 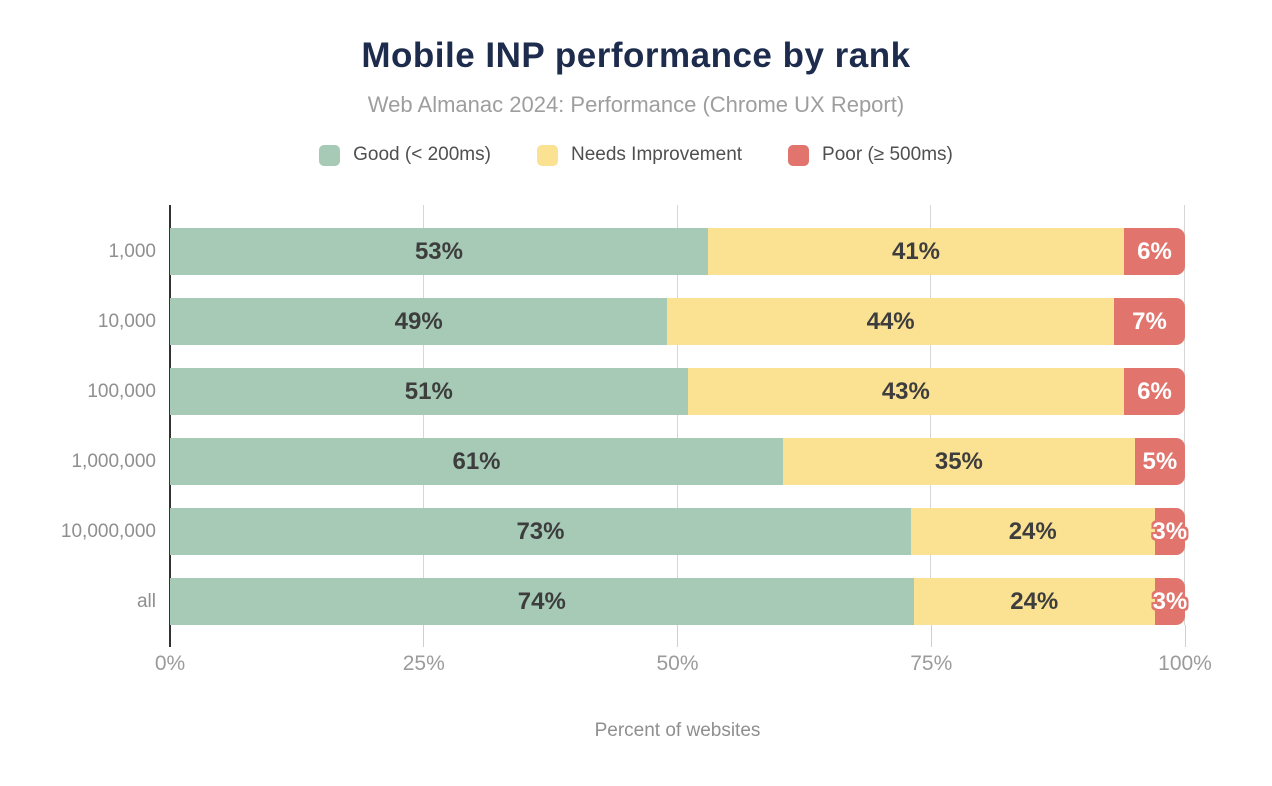 I want to click on bar-segment: 41%, so click(x=916, y=251).